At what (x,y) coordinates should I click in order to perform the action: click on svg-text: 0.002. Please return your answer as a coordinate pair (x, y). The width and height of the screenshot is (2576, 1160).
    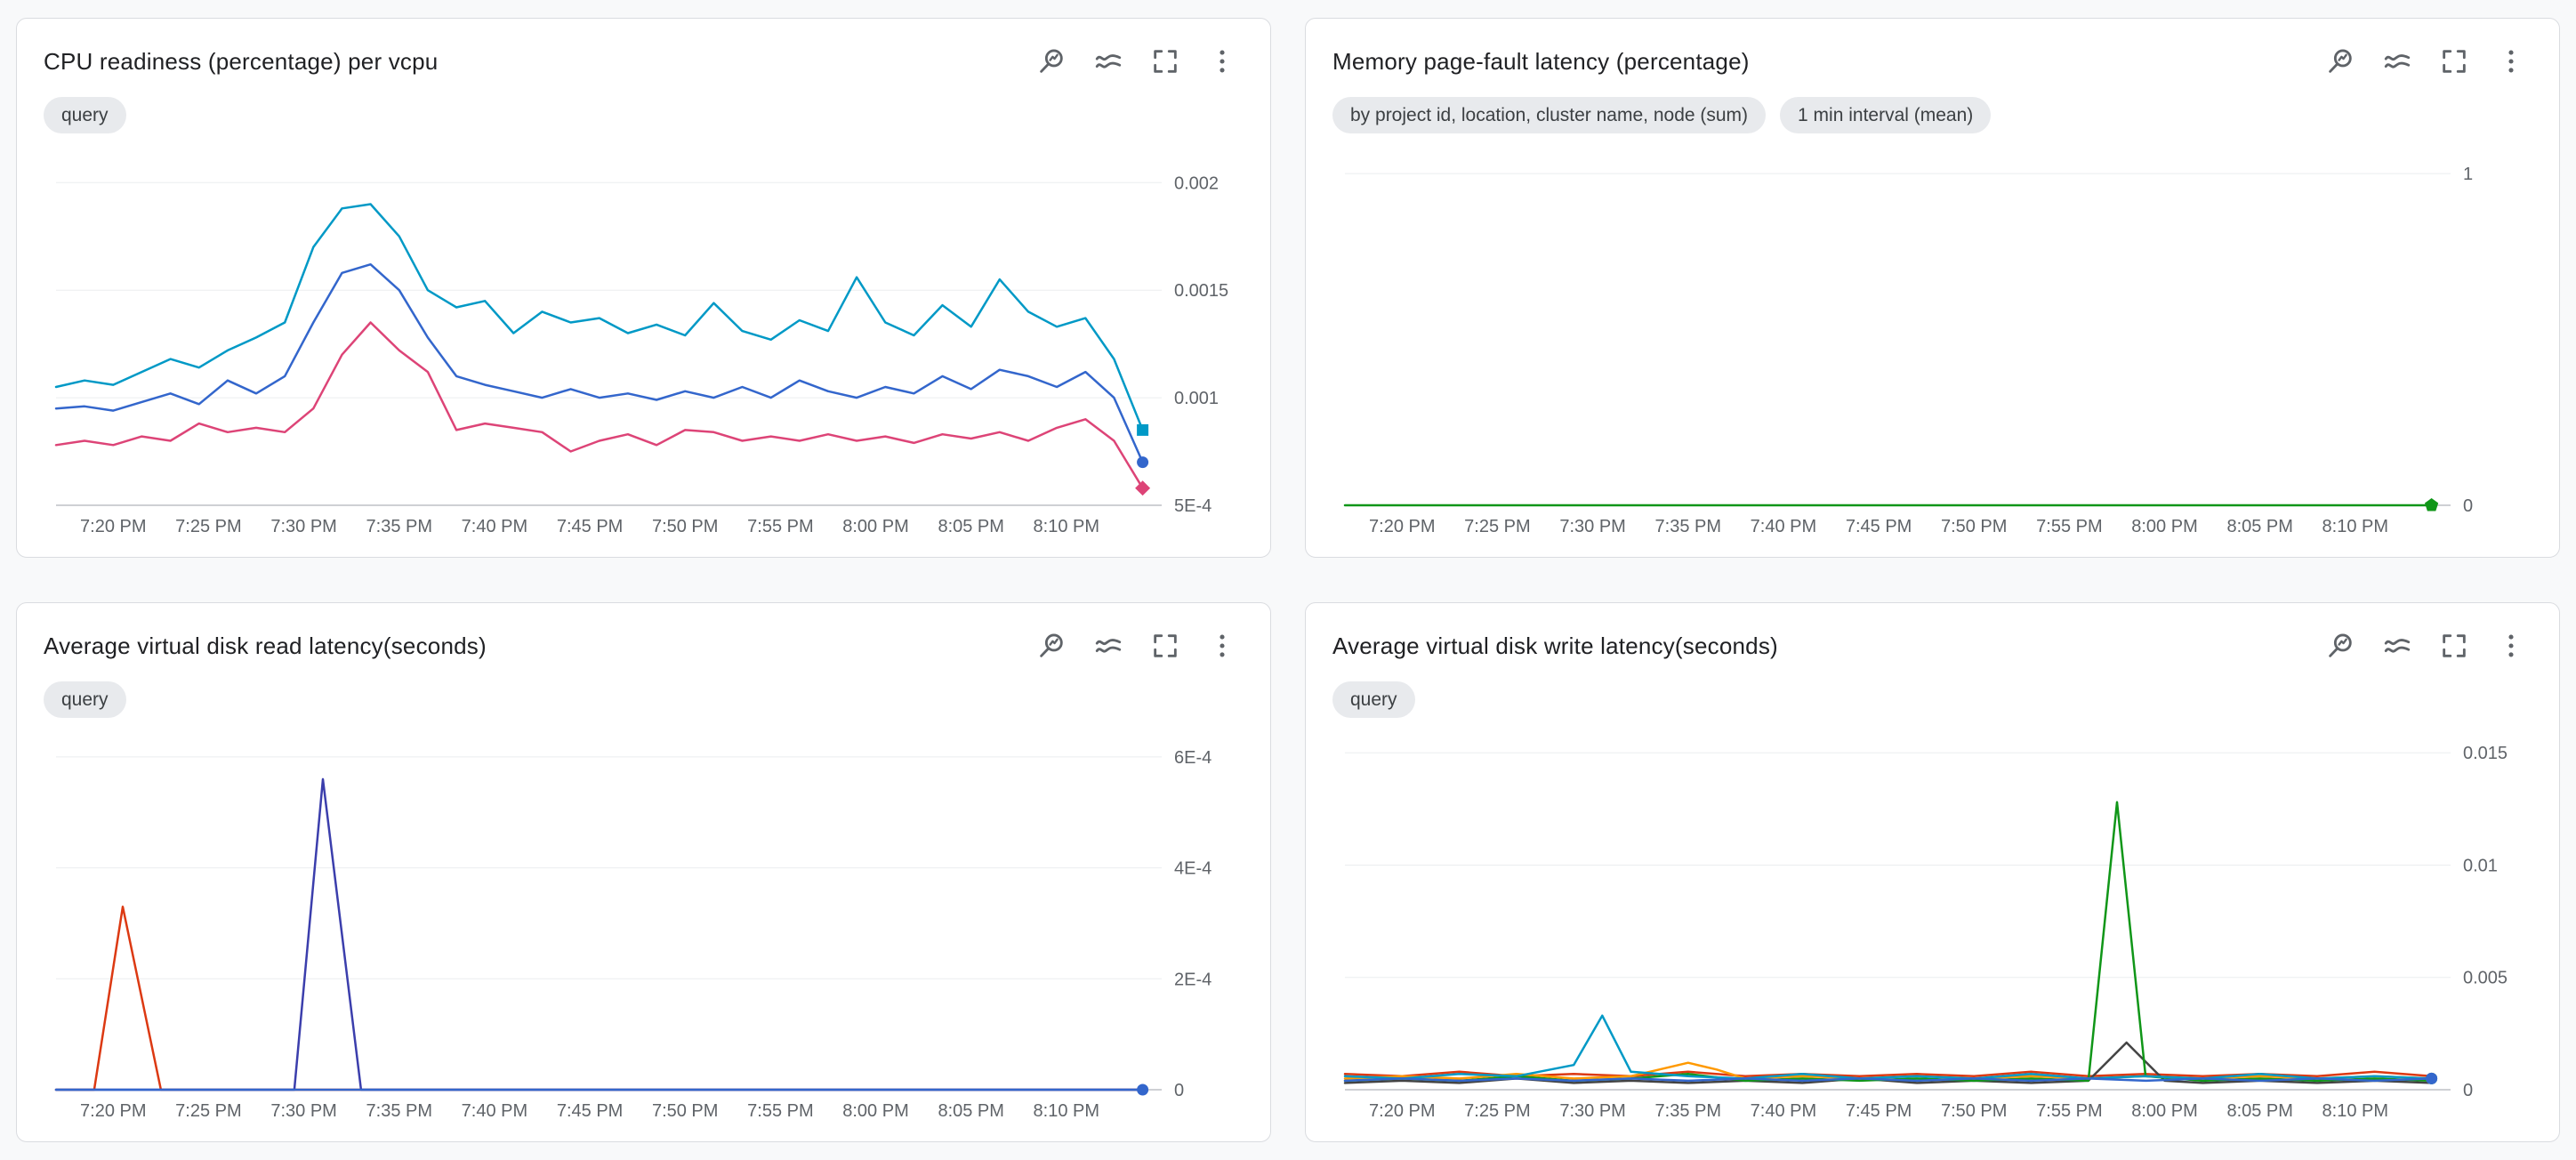
    Looking at the image, I should click on (1196, 183).